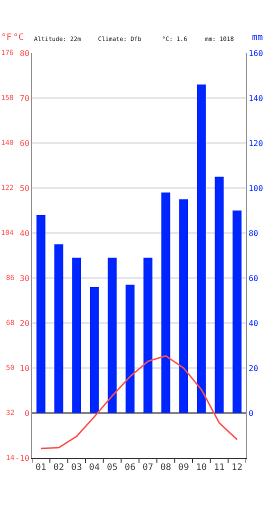  What do you see at coordinates (148, 467) in the screenshot?
I see `x-tick-label: 07` at bounding box center [148, 467].